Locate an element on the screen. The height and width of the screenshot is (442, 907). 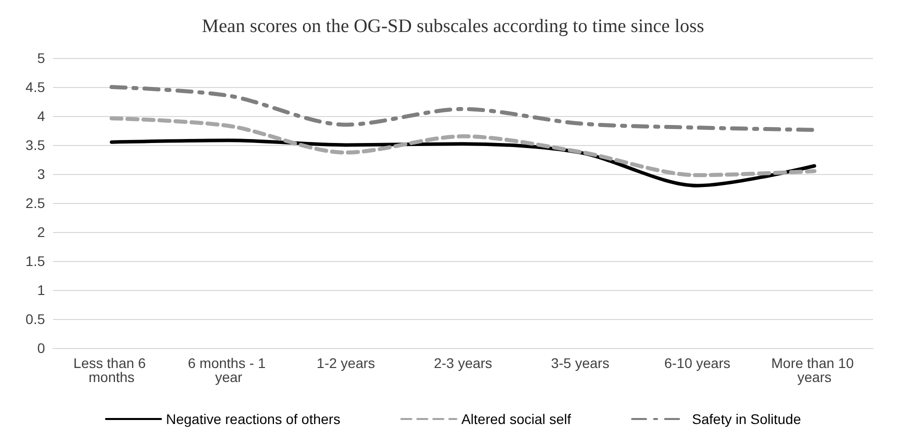
y-tick-label: 3.5 is located at coordinates (36, 145).